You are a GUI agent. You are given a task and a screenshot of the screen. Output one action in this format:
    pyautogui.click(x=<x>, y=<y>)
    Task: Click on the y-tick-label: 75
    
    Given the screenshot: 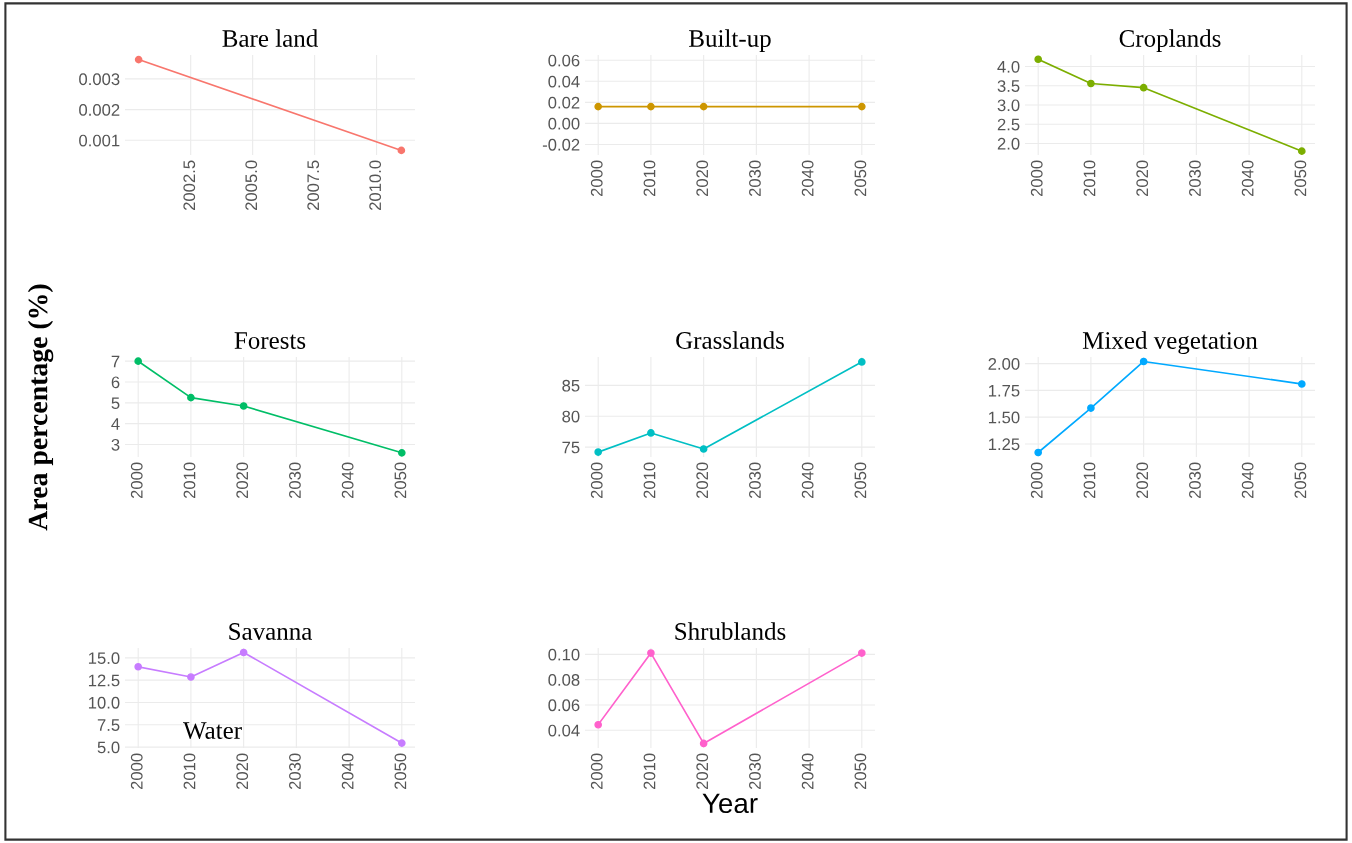 What is the action you would take?
    pyautogui.click(x=571, y=447)
    